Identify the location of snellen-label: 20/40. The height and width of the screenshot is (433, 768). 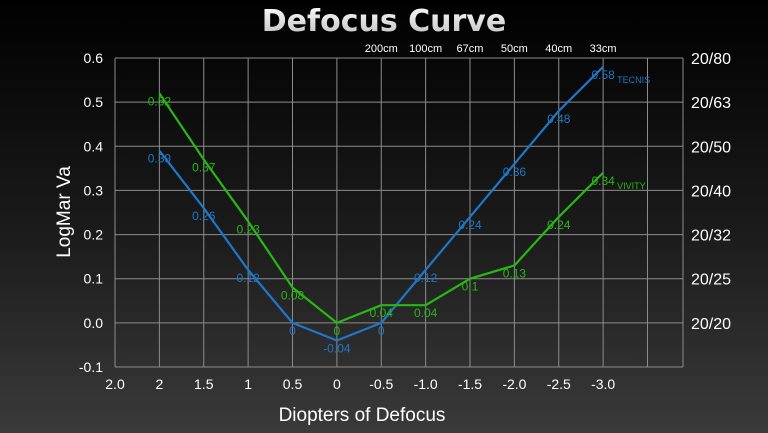
(711, 191).